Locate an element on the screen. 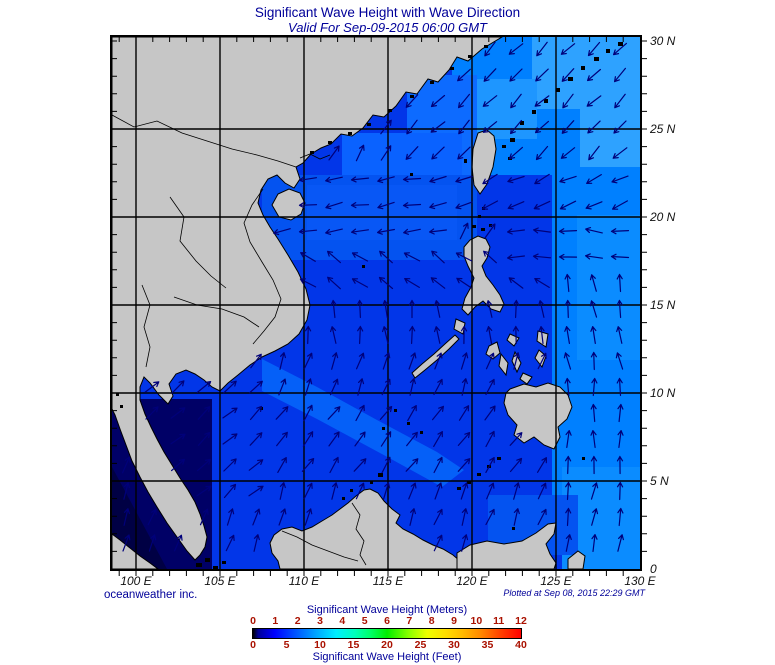 The width and height of the screenshot is (775, 665). feet-tick: 35 is located at coordinates (487, 645).